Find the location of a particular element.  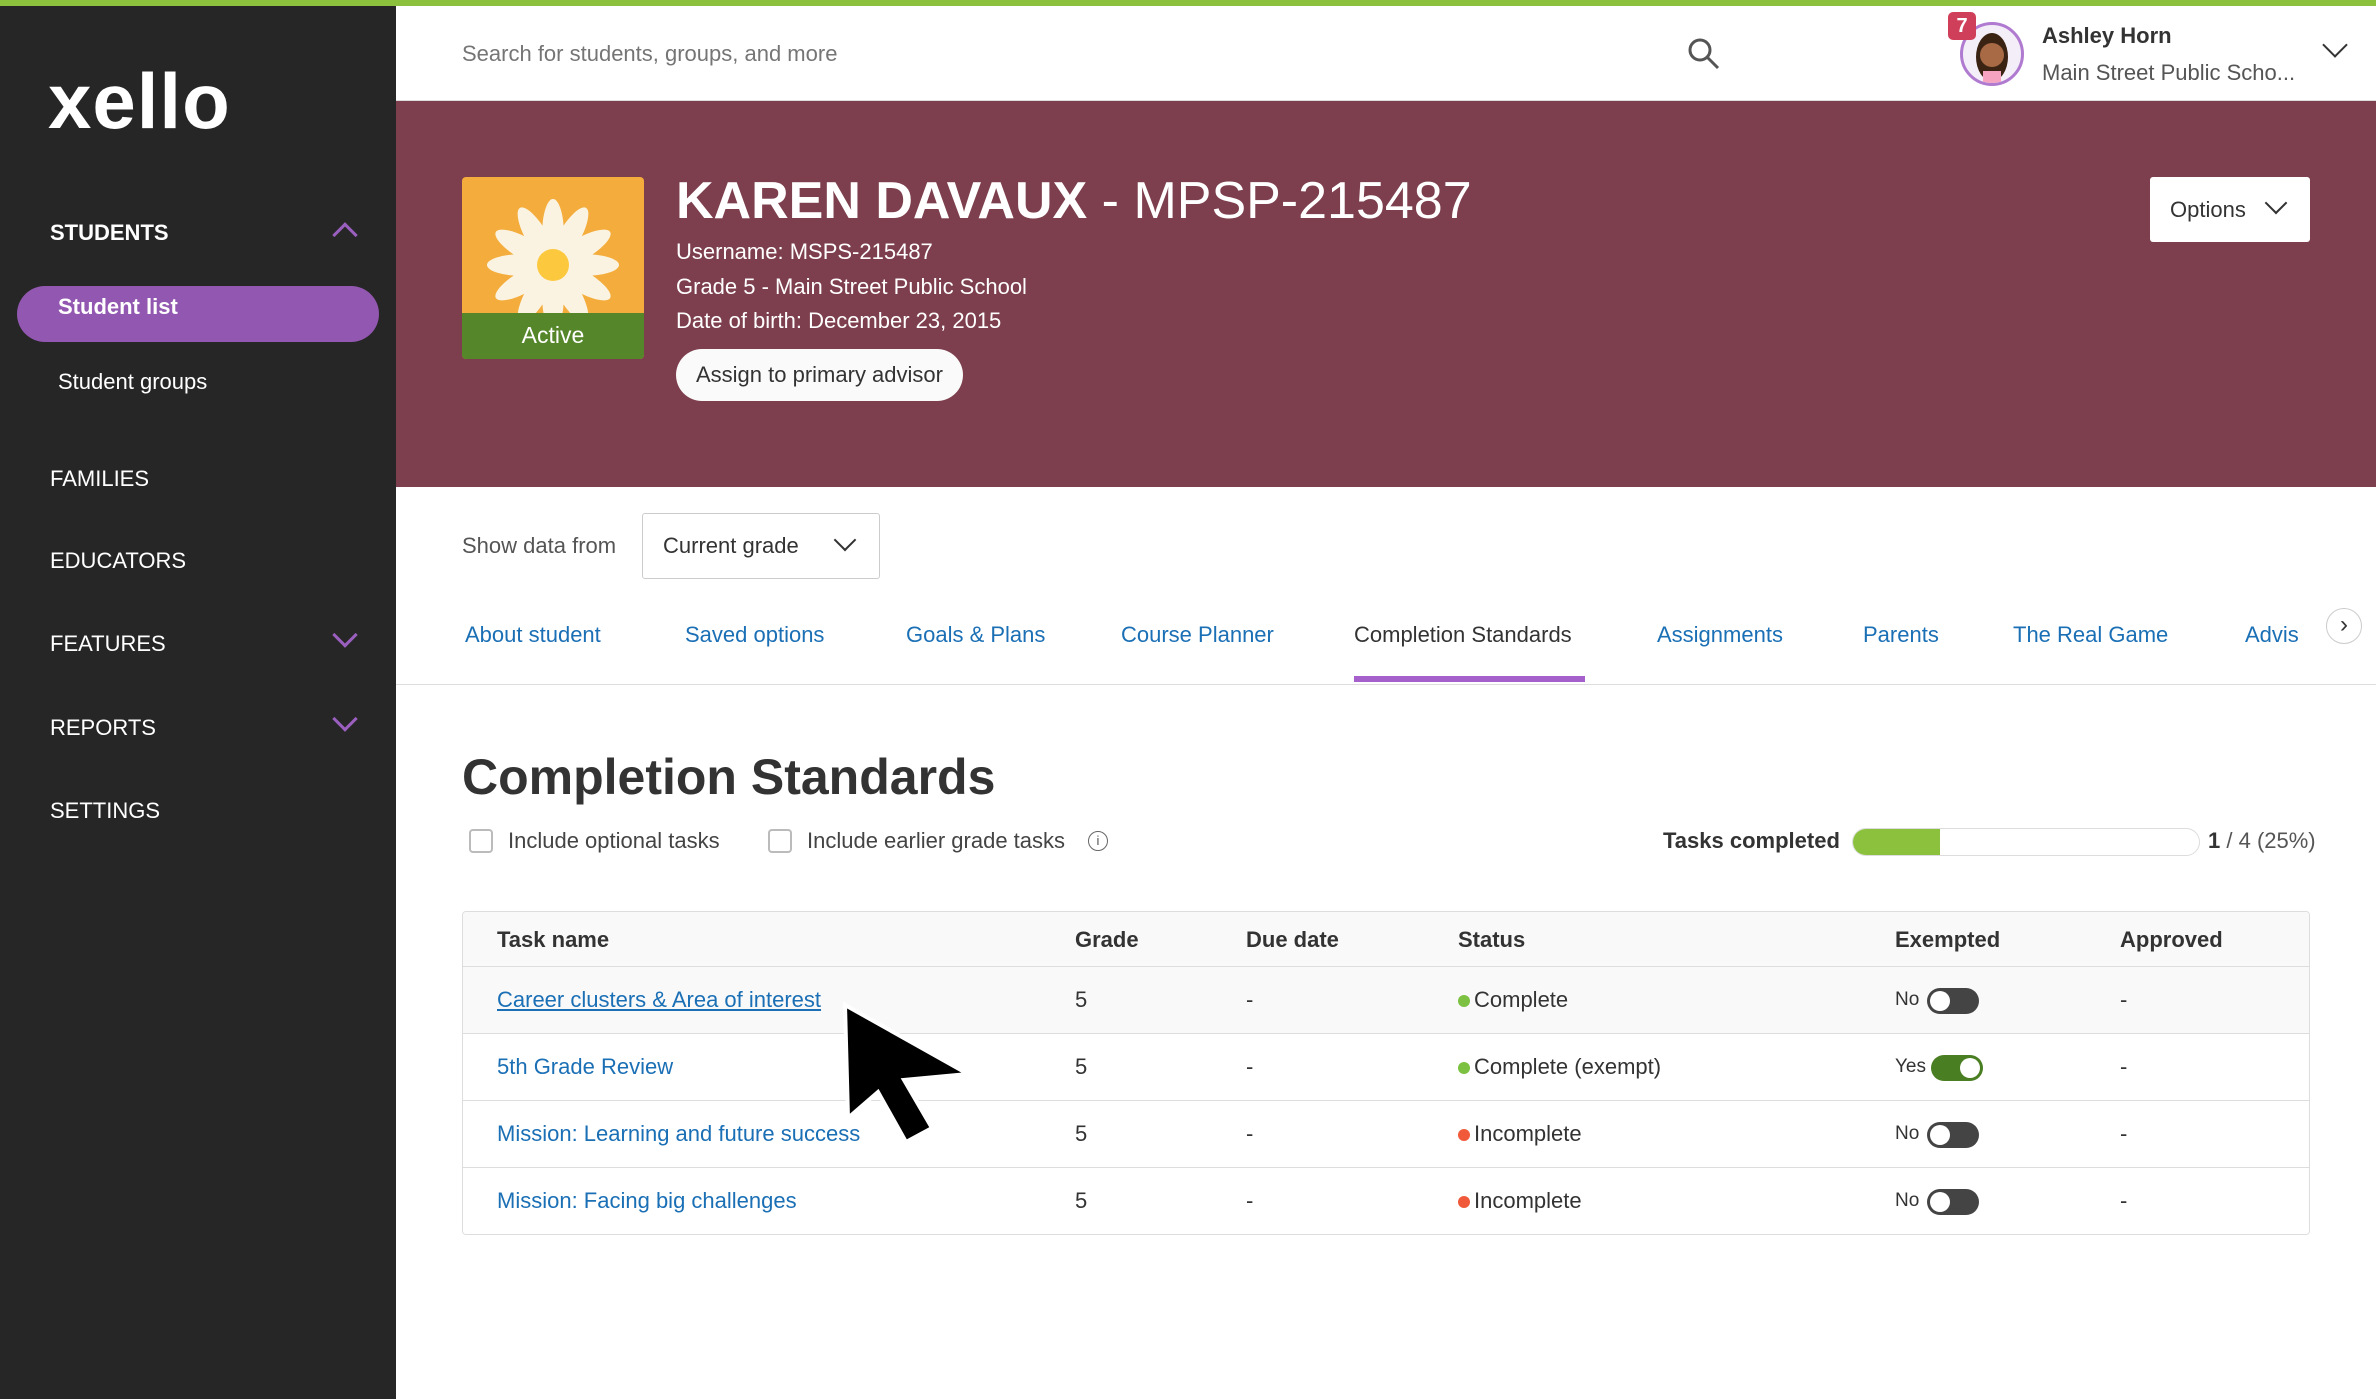

task-link: 5th Grade Review is located at coordinates (585, 1066).